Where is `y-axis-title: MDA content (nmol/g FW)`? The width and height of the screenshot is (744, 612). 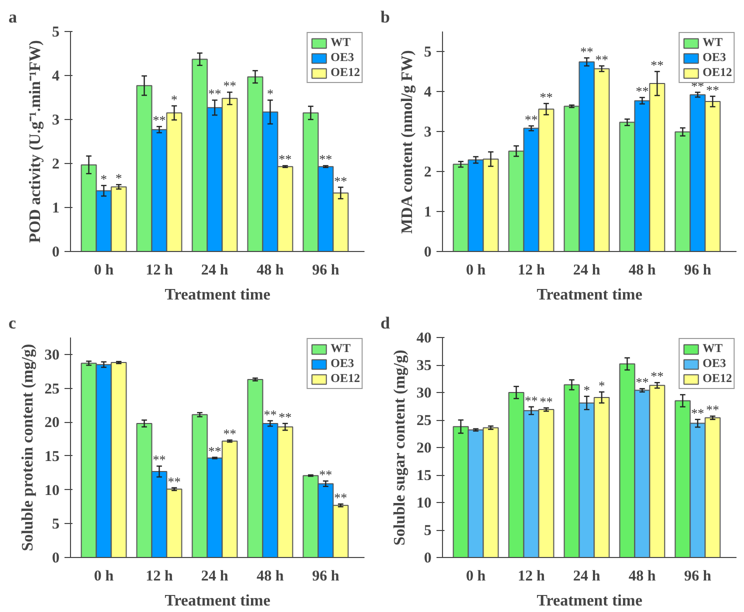
y-axis-title: MDA content (nmol/g FW) is located at coordinates (407, 142).